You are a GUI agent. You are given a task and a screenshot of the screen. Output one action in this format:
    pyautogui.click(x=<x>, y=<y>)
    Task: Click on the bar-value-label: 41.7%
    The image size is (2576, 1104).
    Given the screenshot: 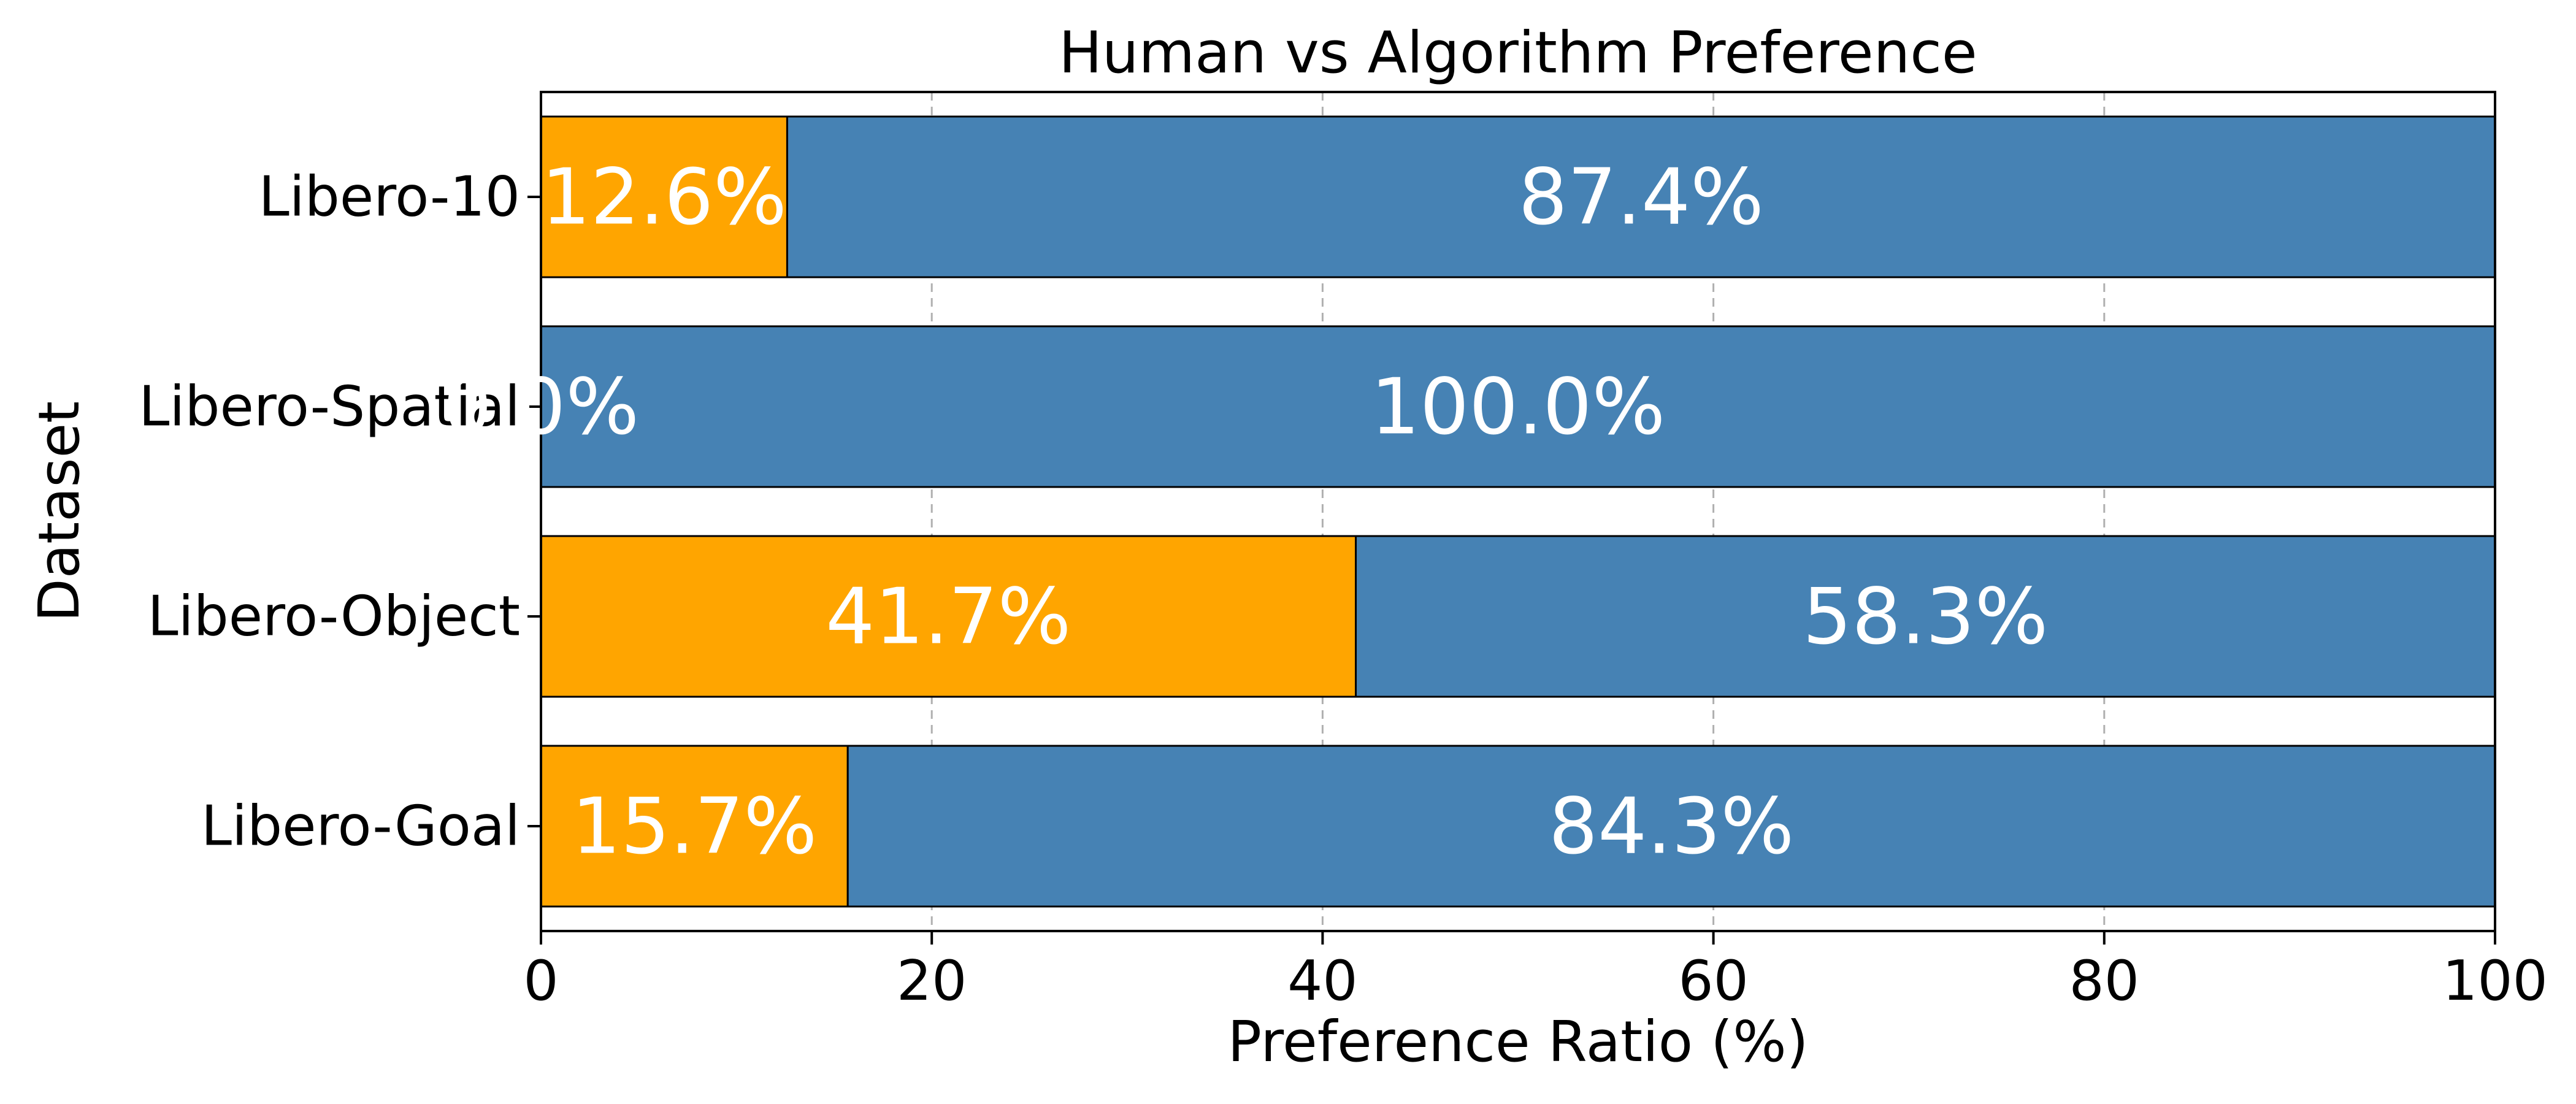 What is the action you would take?
    pyautogui.click(x=948, y=617)
    